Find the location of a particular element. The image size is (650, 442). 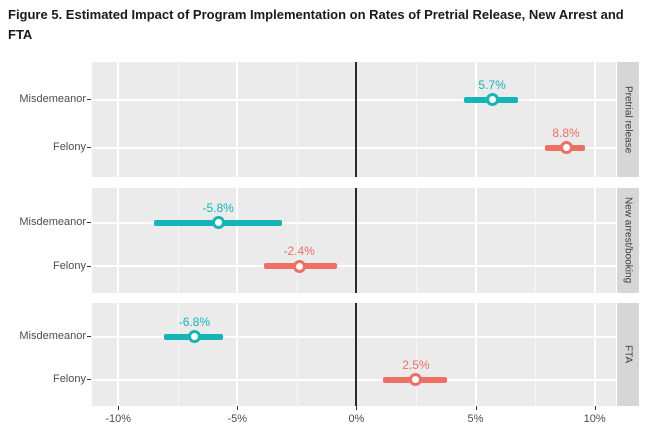

x-axis-tick-label: 5% is located at coordinates (475, 419).